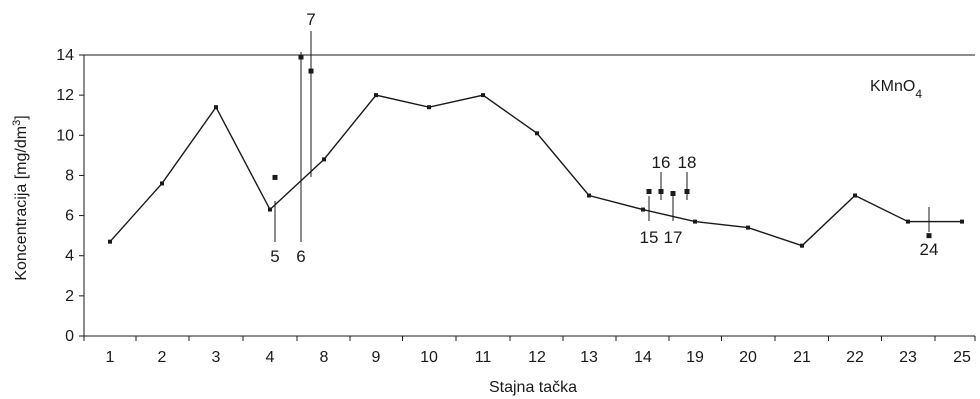  What do you see at coordinates (70, 196) in the screenshot?
I see `y-axis-ticks: 0 2 4 6 8 10 12 14` at bounding box center [70, 196].